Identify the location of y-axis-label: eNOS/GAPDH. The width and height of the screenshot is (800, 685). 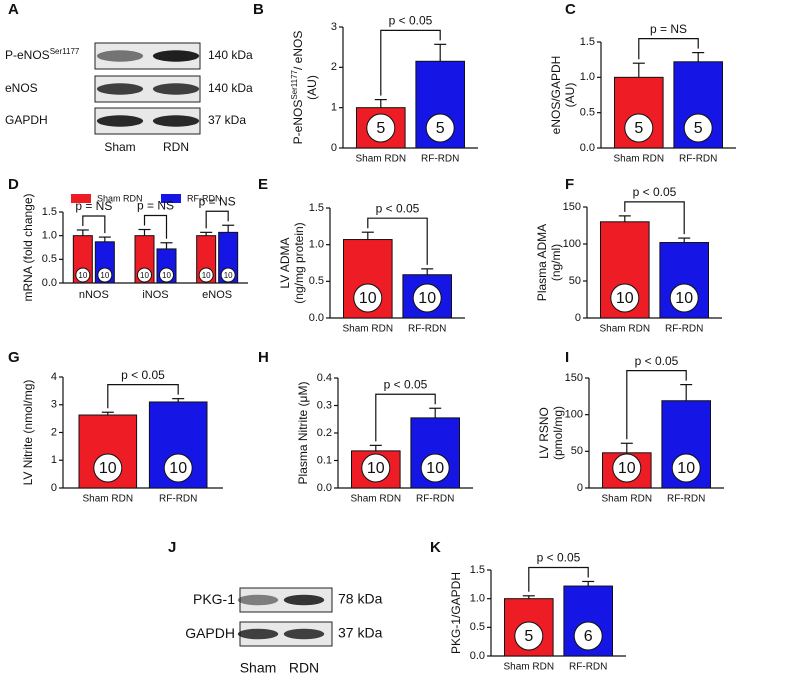
(556, 95).